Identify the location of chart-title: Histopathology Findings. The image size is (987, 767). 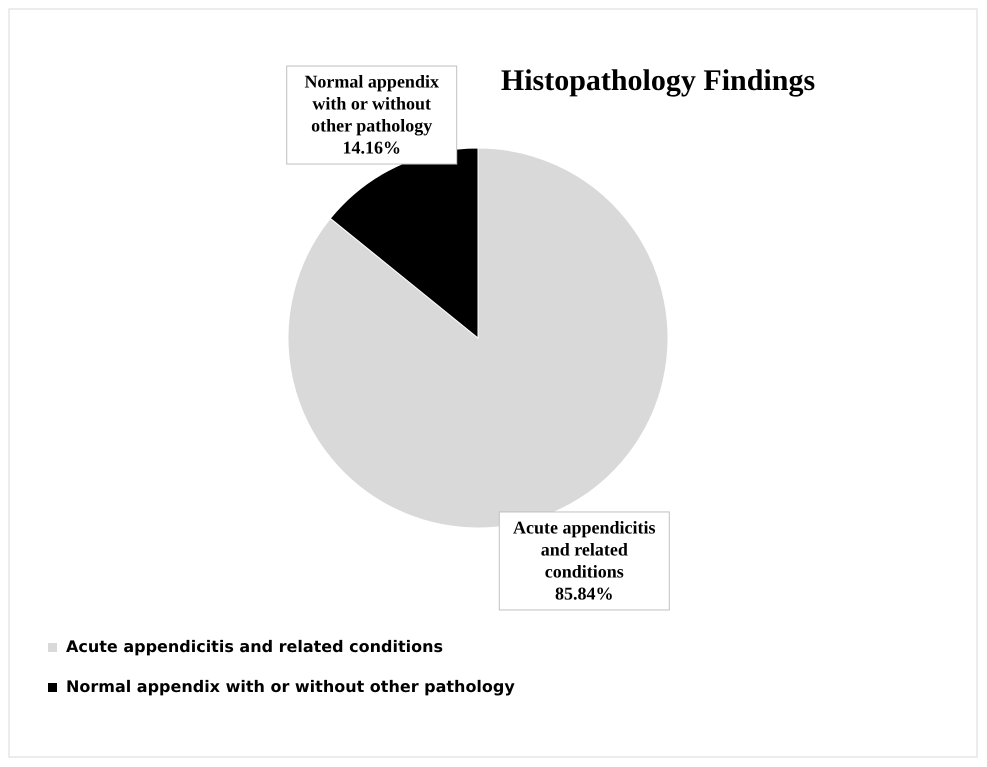
(658, 80).